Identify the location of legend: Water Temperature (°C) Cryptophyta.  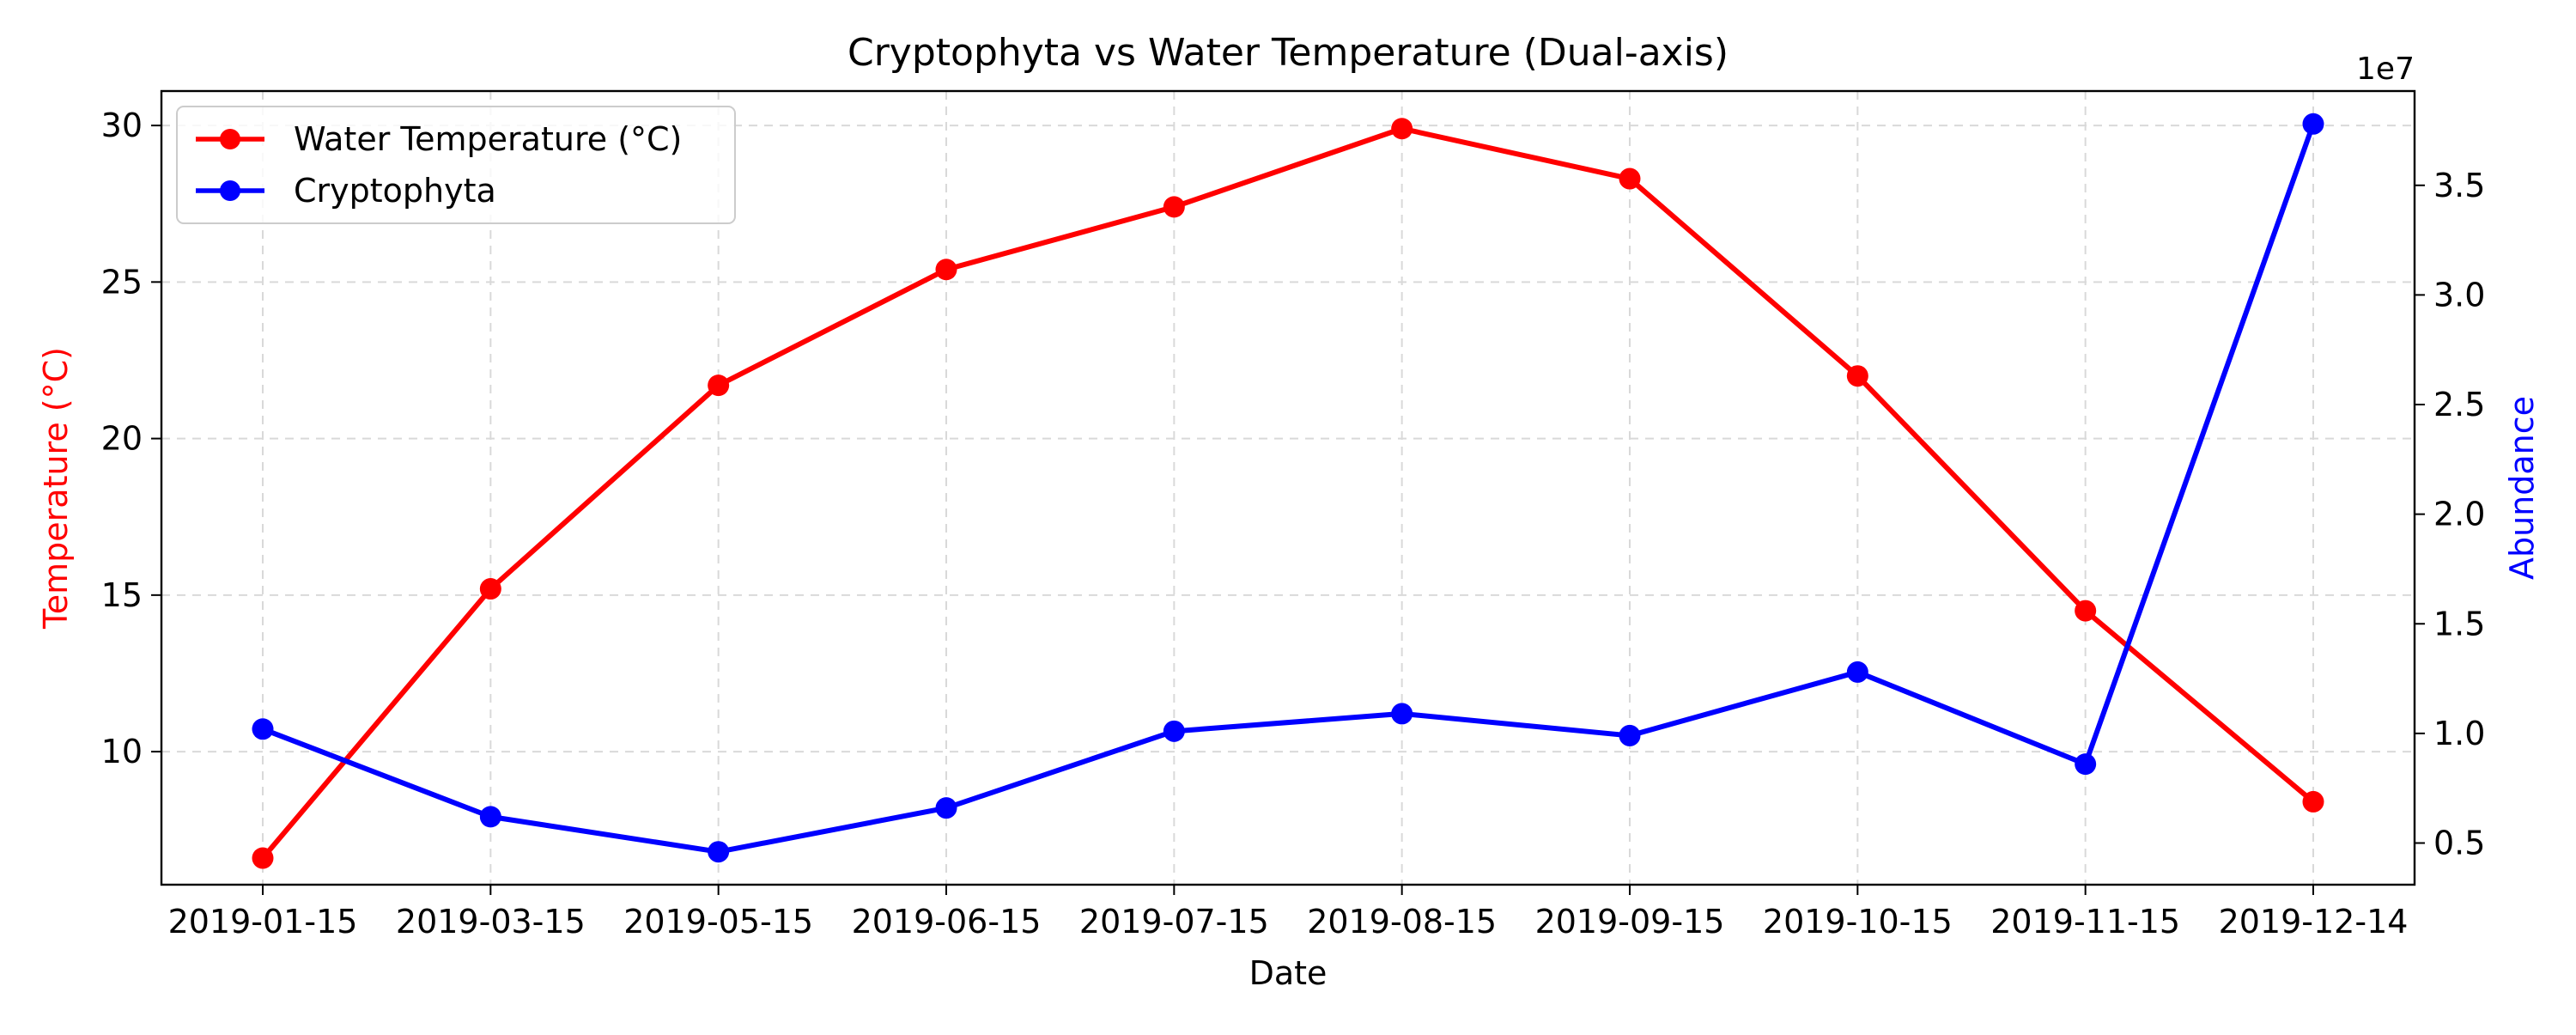
(456, 165).